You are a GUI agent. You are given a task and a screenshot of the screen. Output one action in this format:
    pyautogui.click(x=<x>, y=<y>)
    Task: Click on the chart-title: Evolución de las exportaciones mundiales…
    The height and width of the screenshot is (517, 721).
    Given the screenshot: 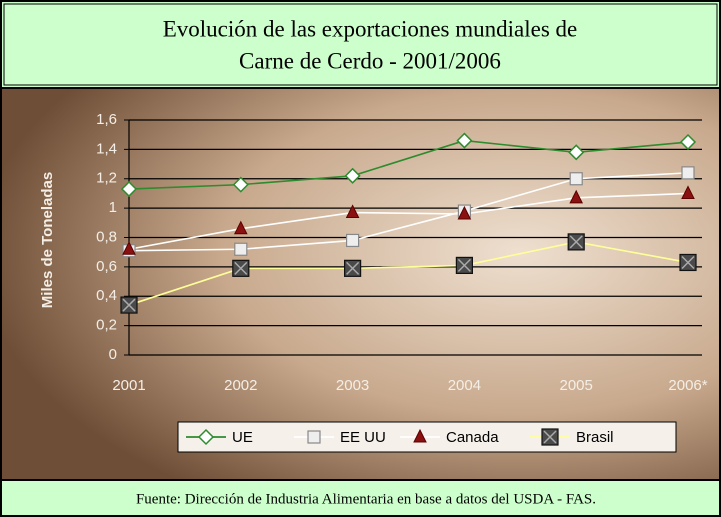 What is the action you would take?
    pyautogui.click(x=370, y=28)
    